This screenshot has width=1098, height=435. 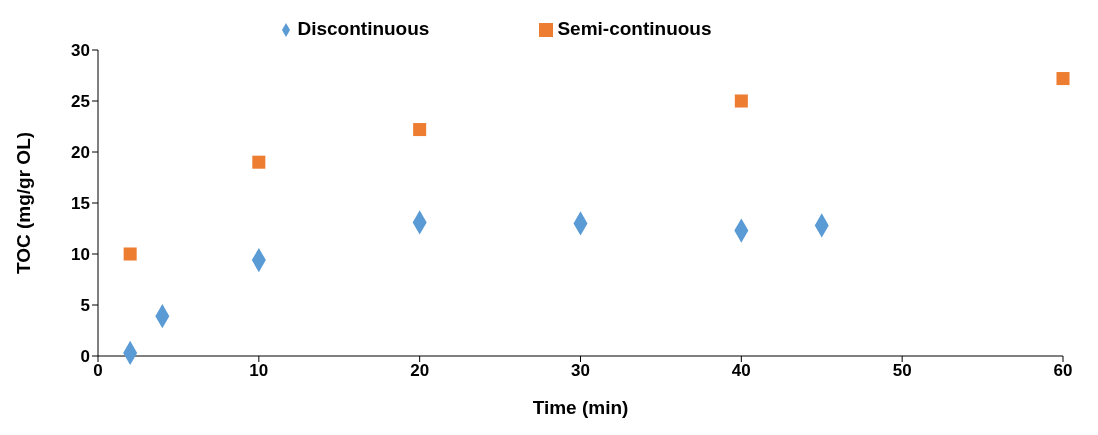 What do you see at coordinates (259, 371) in the screenshot?
I see `x-tick-label: 10` at bounding box center [259, 371].